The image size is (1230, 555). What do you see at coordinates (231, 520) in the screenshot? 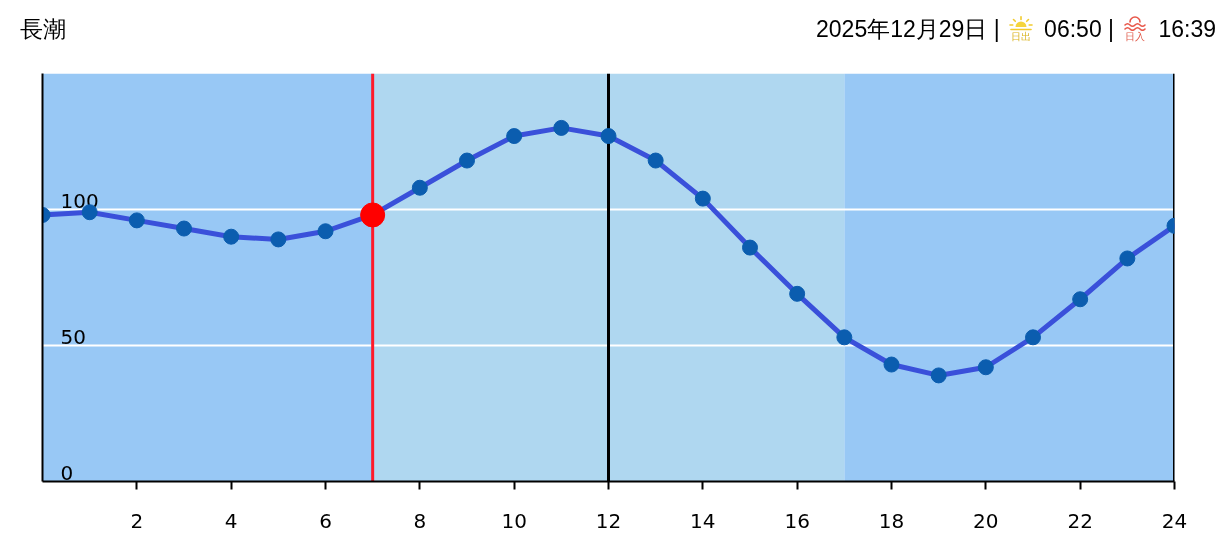
I see `x-tick-label: 4` at bounding box center [231, 520].